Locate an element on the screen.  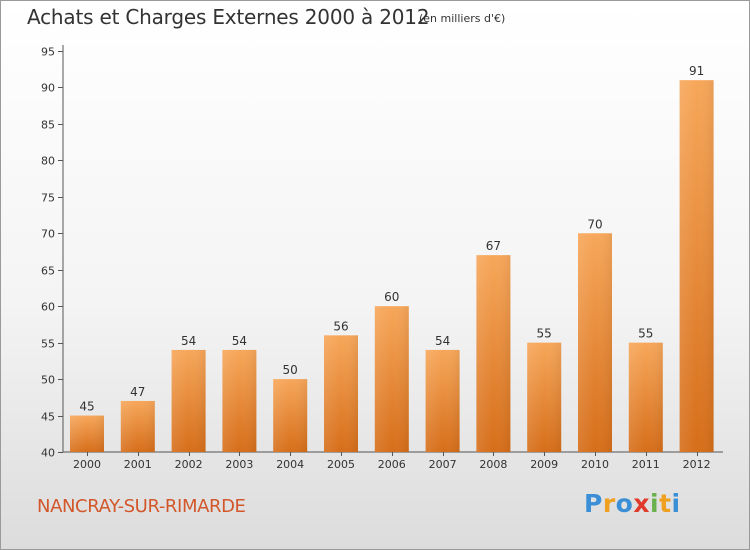
y-tick-label: 60 is located at coordinates (48, 307).